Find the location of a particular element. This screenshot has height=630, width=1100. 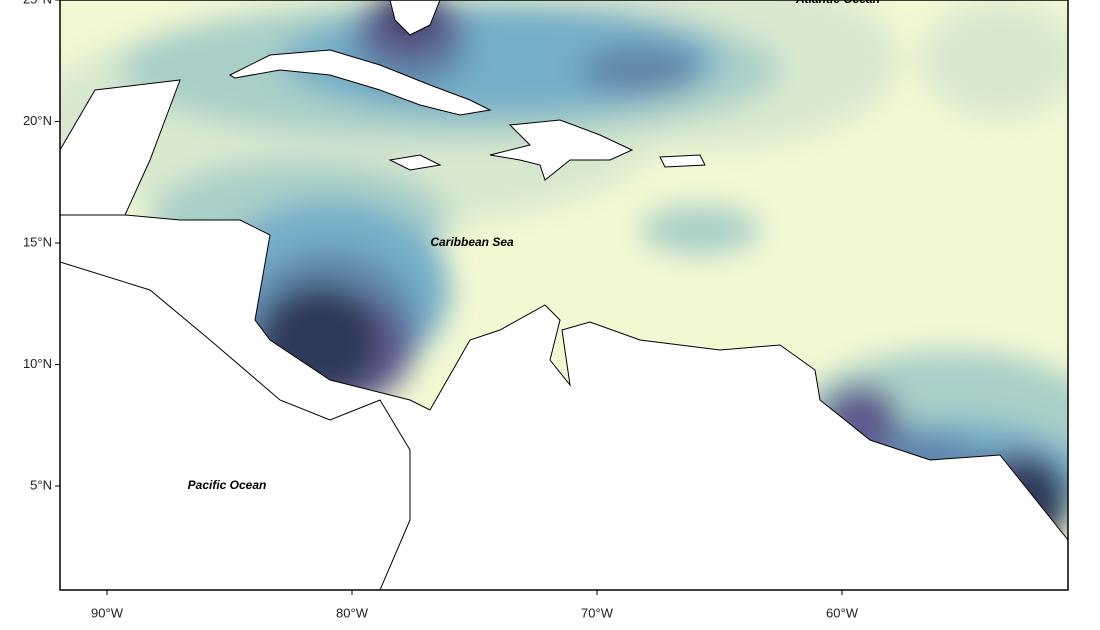

lat-label: 15°N is located at coordinates (37, 241).